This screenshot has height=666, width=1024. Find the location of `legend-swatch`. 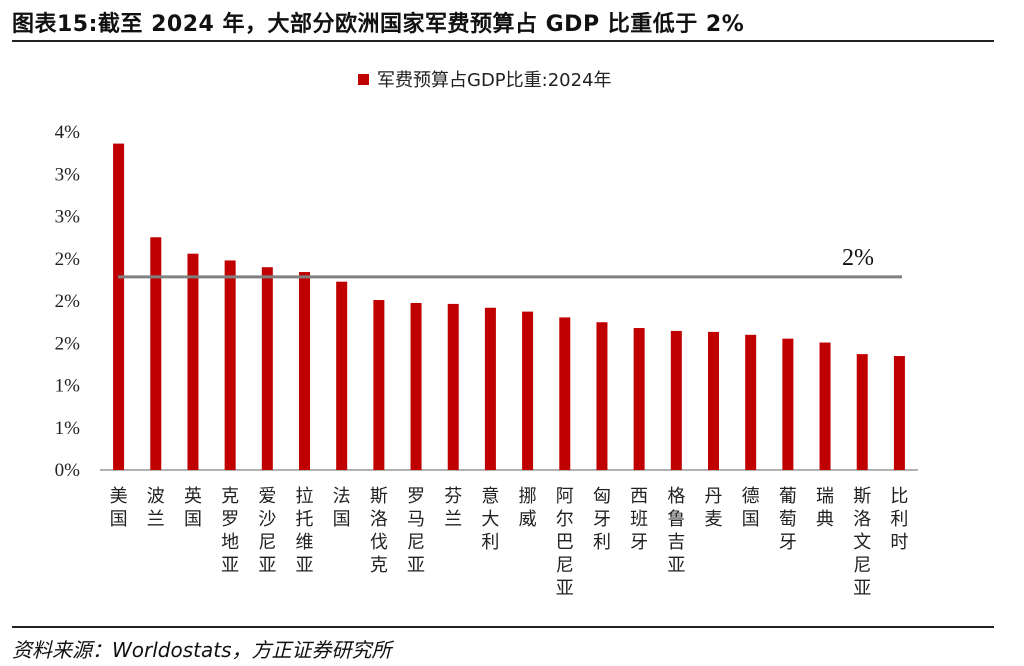

legend-swatch is located at coordinates (363, 79).